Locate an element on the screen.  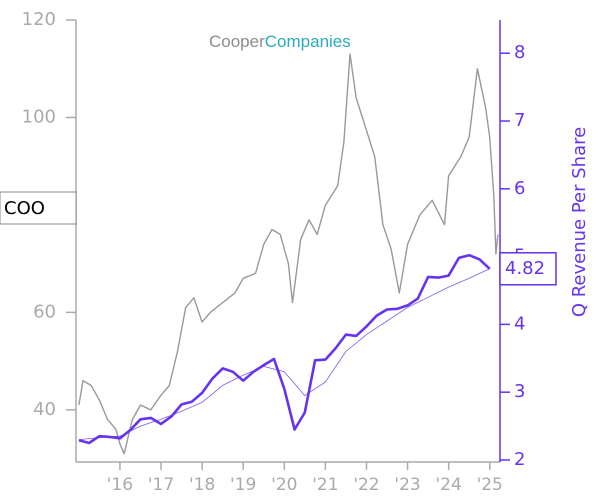
last-value-box is located at coordinates (528, 269).